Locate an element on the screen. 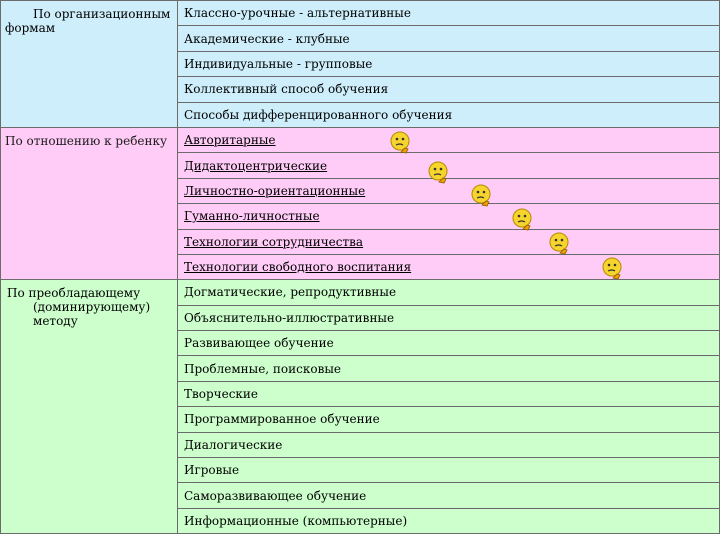  link-humane-personal: Гуманно-личностные is located at coordinates (252, 216).